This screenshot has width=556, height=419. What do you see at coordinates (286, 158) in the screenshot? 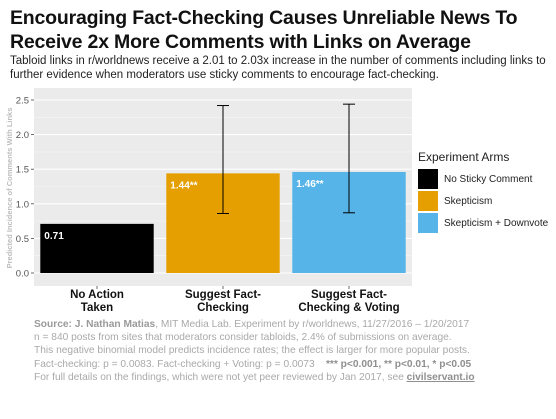
I see `error-bars` at bounding box center [286, 158].